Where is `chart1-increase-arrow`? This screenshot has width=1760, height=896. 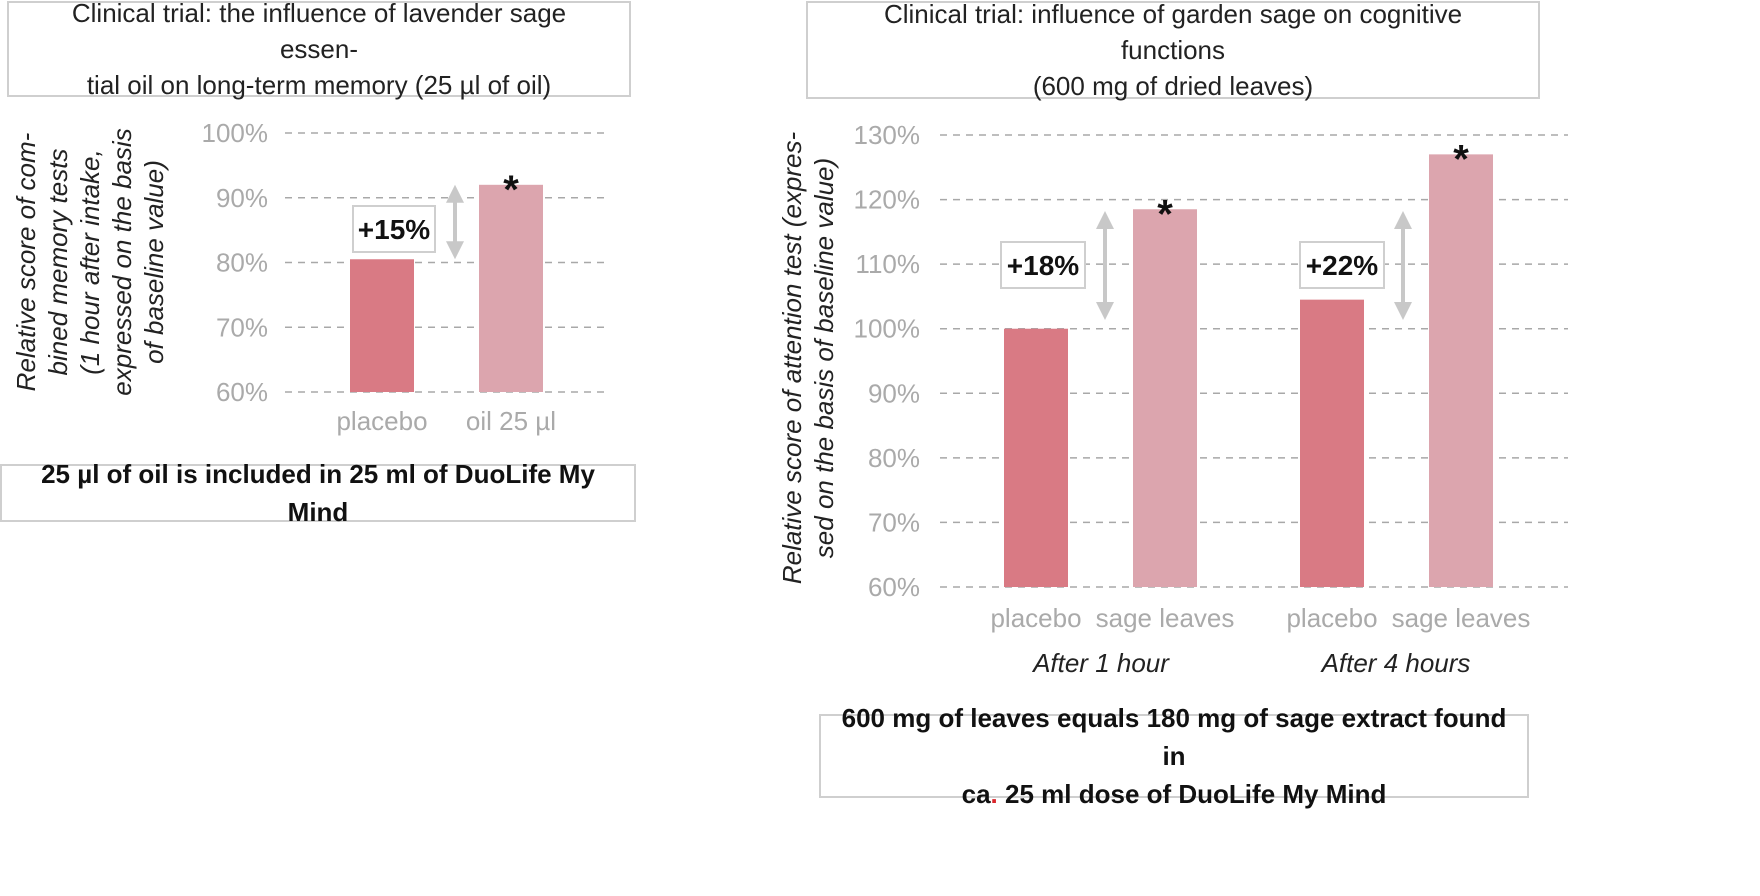
chart1-increase-arrow is located at coordinates (455, 222).